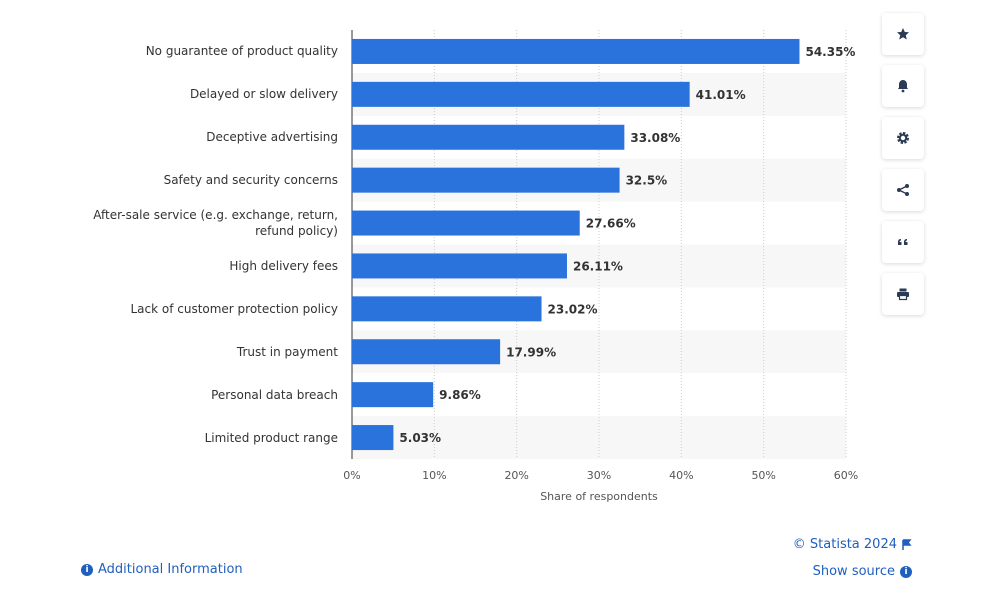  I want to click on x-tick-label: 60%, so click(846, 475).